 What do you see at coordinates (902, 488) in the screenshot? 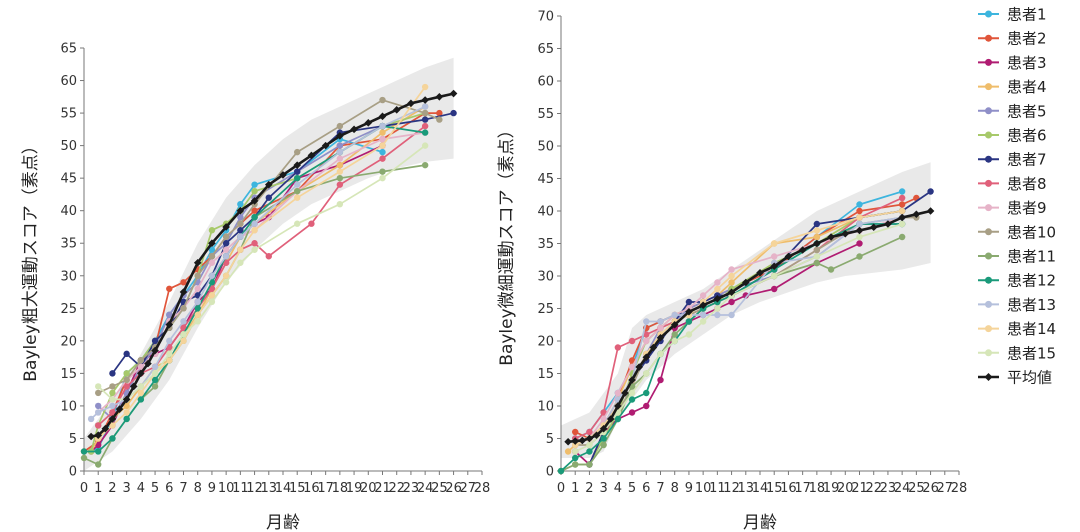
I see `x-tick-label: 24` at bounding box center [902, 488].